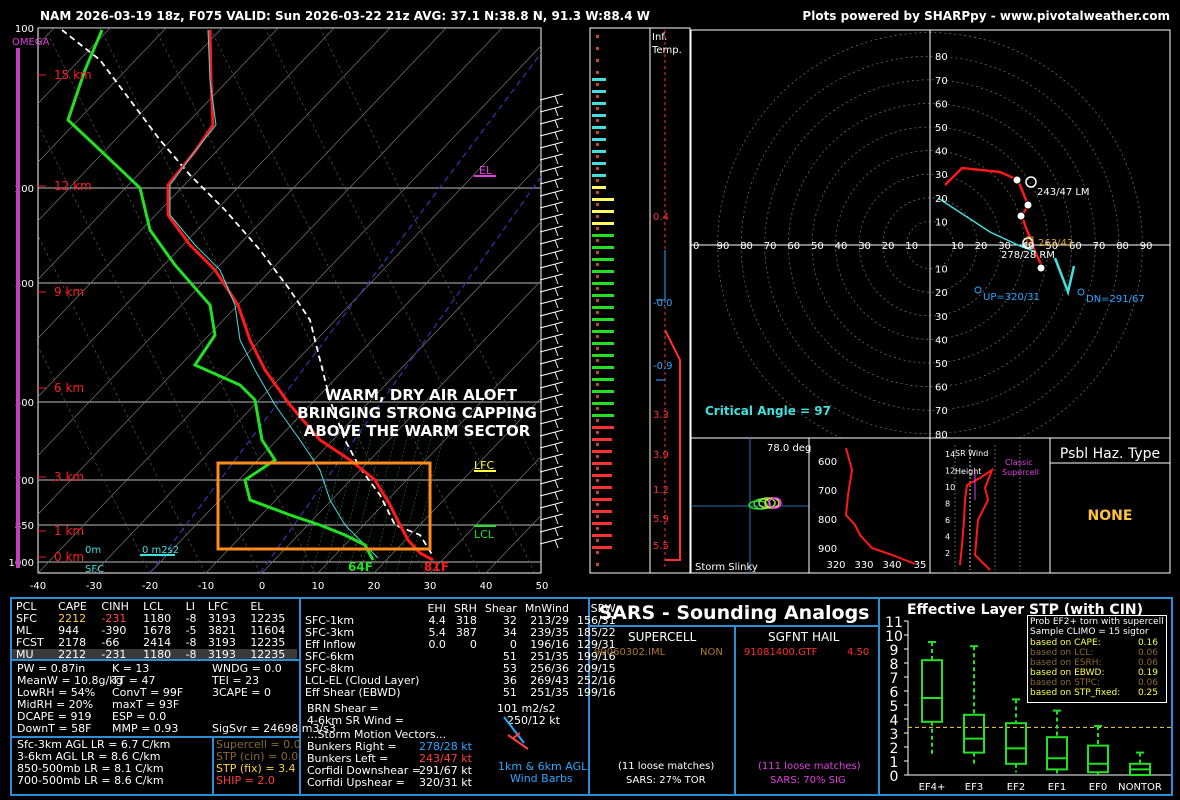 This screenshot has width=1180, height=800. Describe the element at coordinates (466, 632) in the screenshot. I see `kinematics-cell: 387` at that location.